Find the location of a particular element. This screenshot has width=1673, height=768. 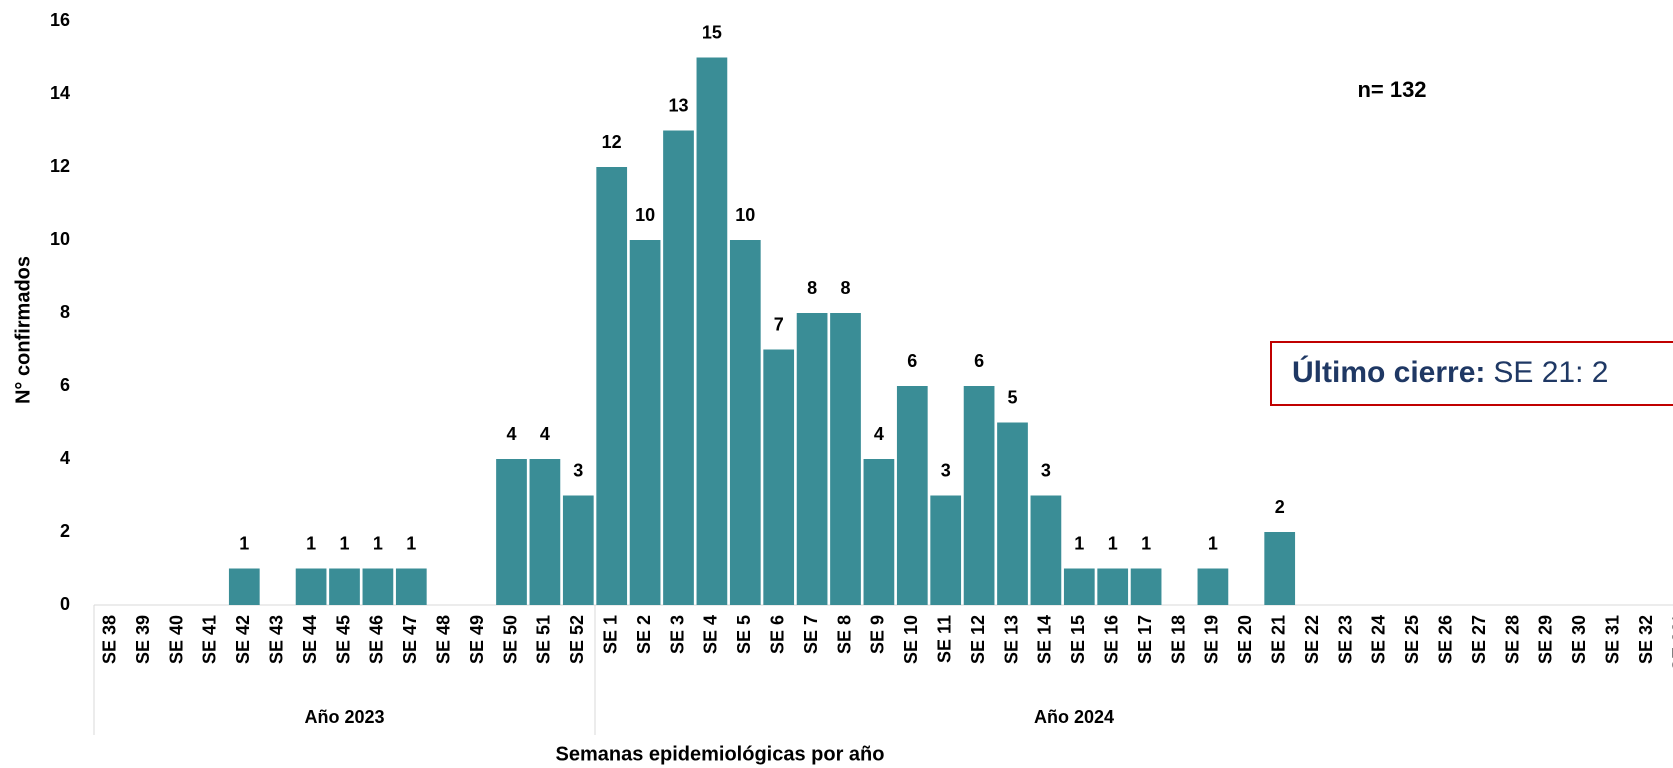

group-label: Año 2023 is located at coordinates (344, 717).